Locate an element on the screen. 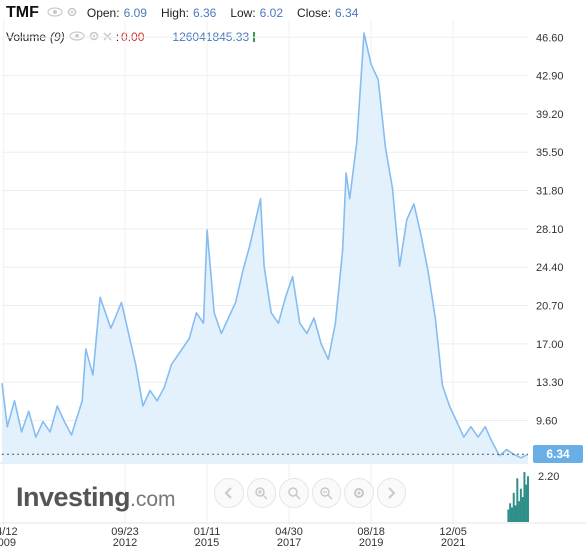 The image size is (586, 549). y-tick-label: 39.20 is located at coordinates (550, 115).